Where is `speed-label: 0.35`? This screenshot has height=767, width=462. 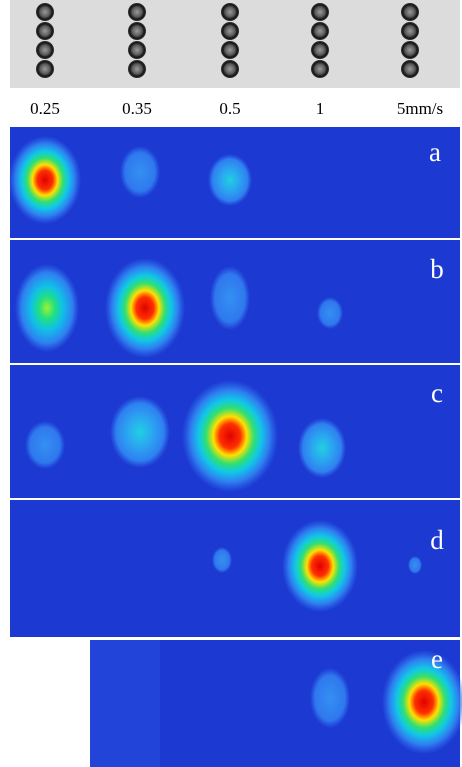
speed-label: 0.35 is located at coordinates (137, 108).